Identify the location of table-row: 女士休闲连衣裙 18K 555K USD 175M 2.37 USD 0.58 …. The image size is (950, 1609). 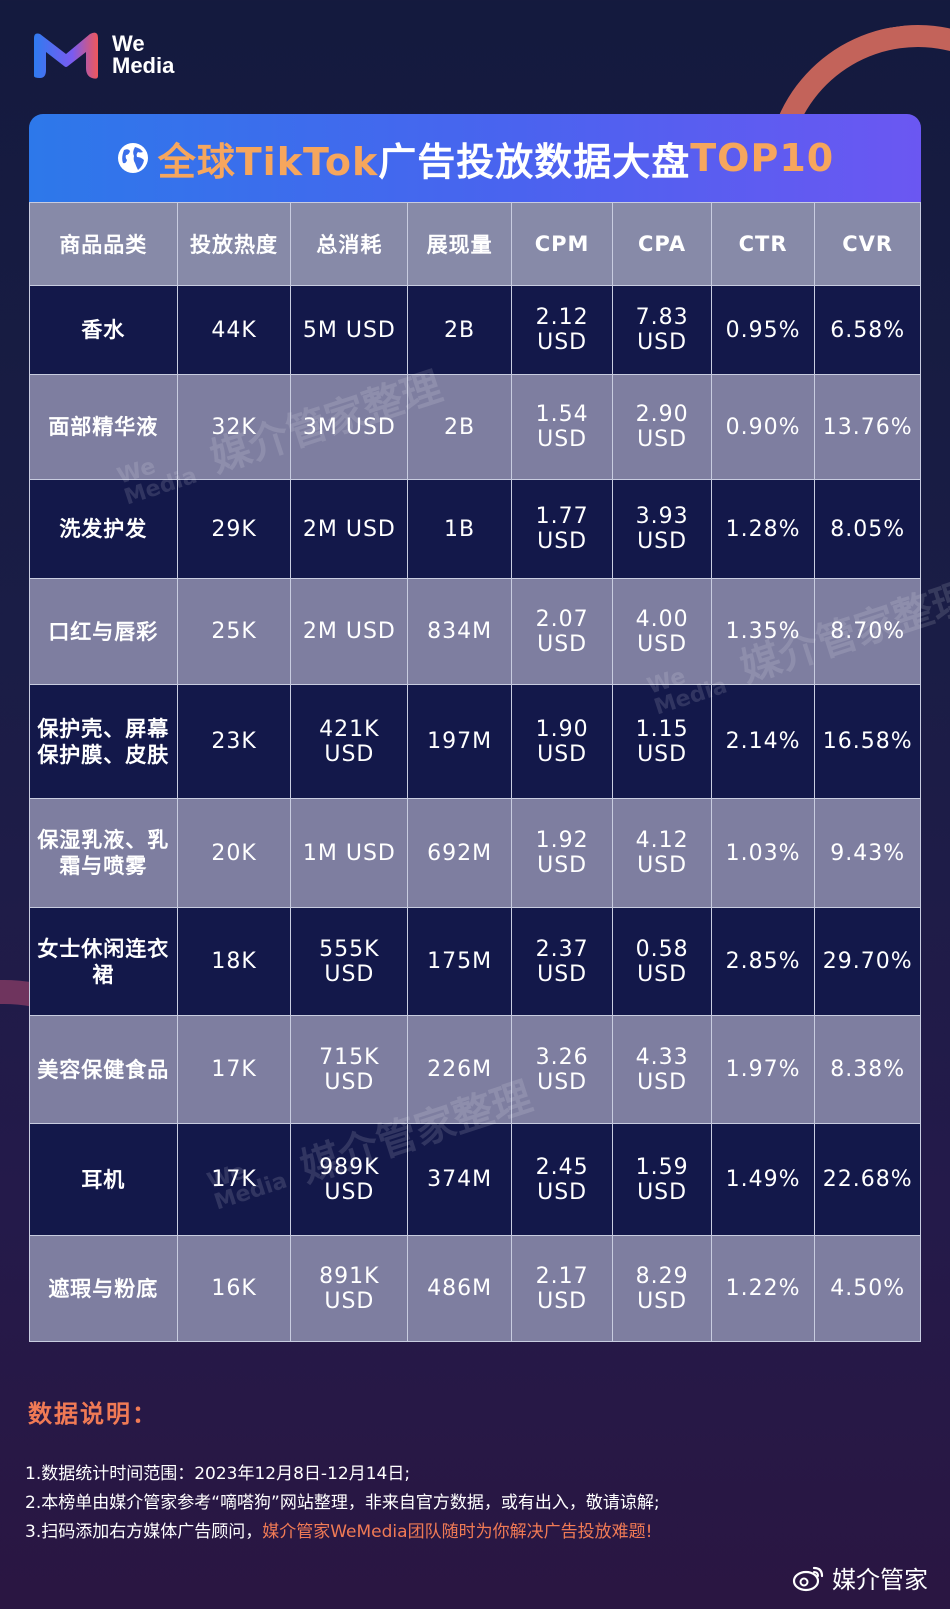
(475, 961).